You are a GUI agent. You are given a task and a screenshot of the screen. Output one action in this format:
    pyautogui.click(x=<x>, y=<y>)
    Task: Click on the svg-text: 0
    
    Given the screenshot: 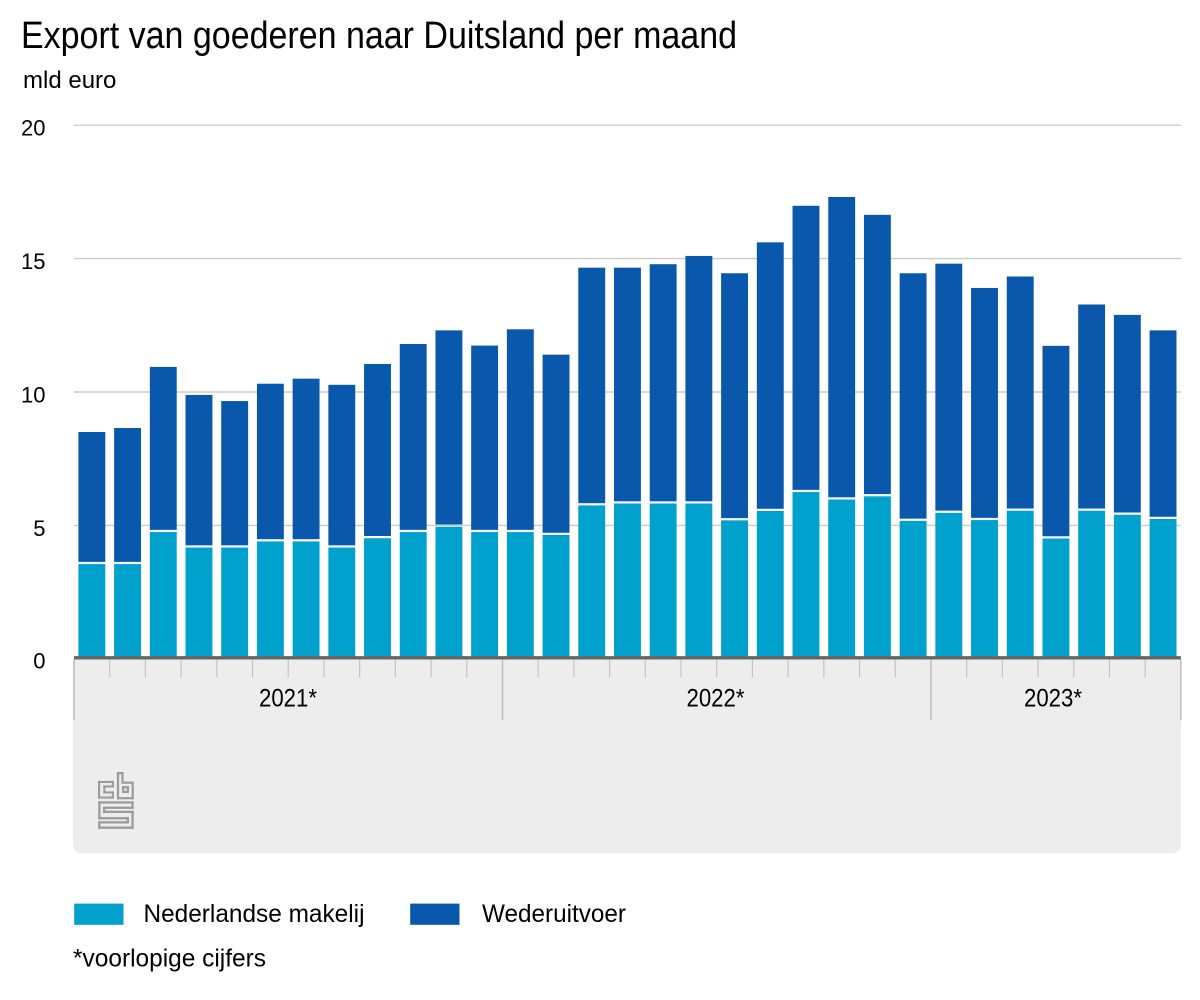 What is the action you would take?
    pyautogui.click(x=39, y=660)
    